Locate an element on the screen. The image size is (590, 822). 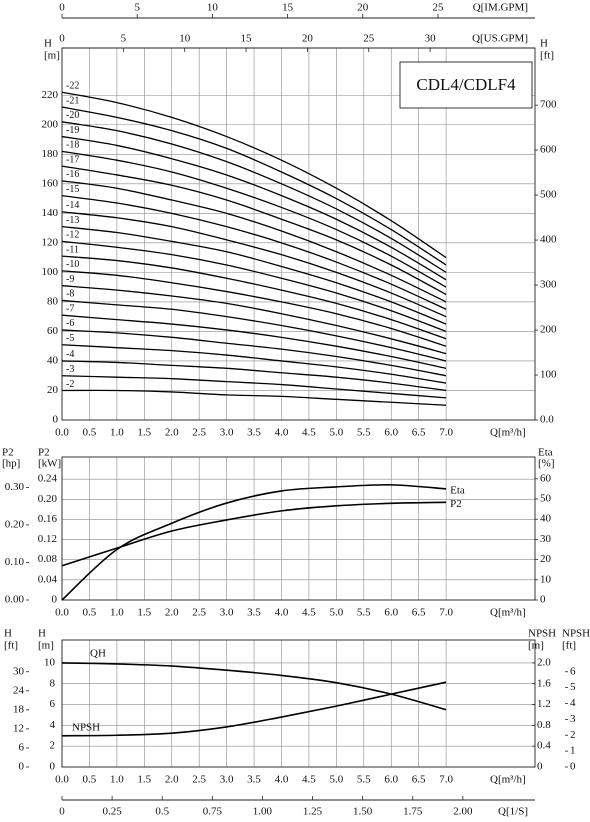
y-tick-label: 40 is located at coordinates (53, 360).